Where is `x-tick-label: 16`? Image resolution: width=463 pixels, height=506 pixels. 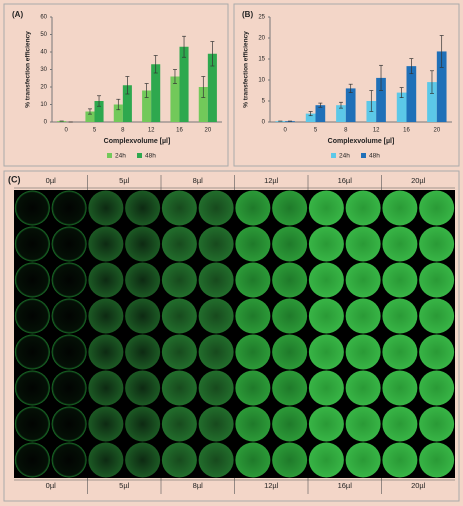
x-tick-label: 16 is located at coordinates (179, 131).